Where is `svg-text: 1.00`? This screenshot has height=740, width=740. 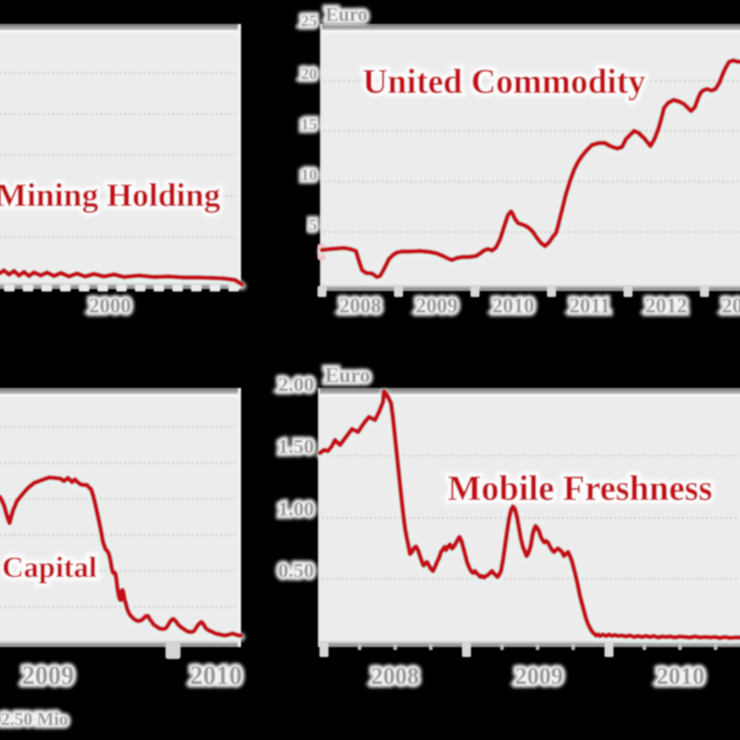 svg-text: 1.00 is located at coordinates (296, 510).